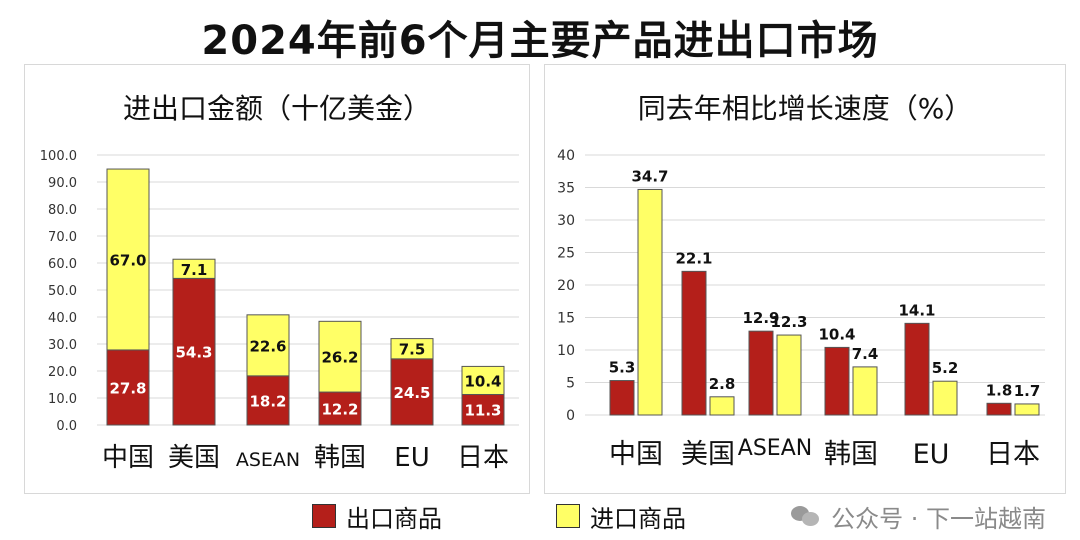  What do you see at coordinates (568, 516) in the screenshot?
I see `legend-swatch-import` at bounding box center [568, 516].